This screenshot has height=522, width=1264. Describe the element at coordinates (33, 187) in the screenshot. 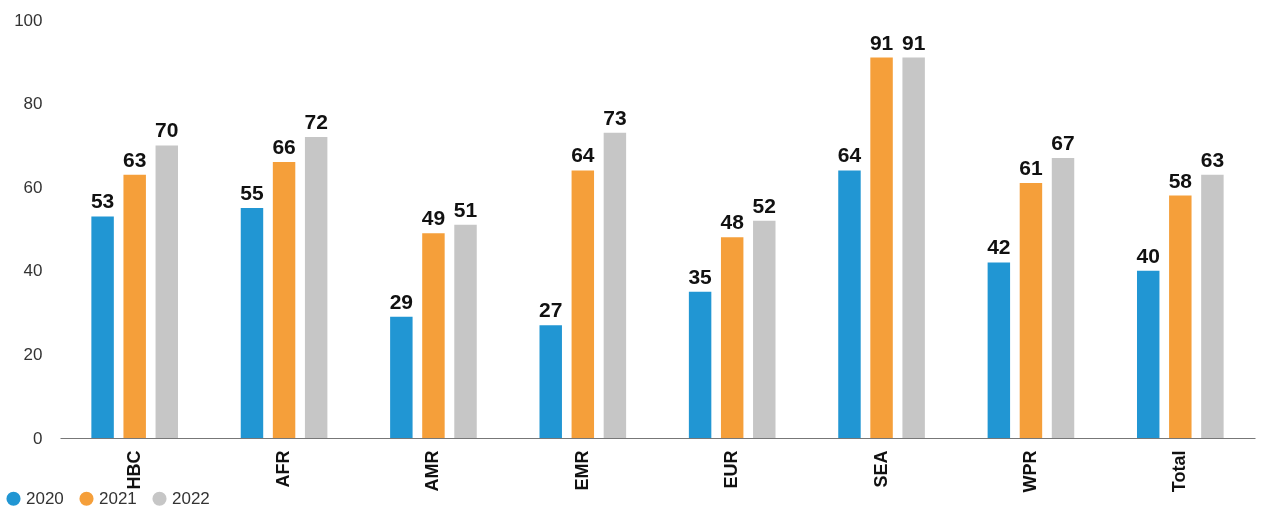

I see `y-tick-label: 60` at that location.